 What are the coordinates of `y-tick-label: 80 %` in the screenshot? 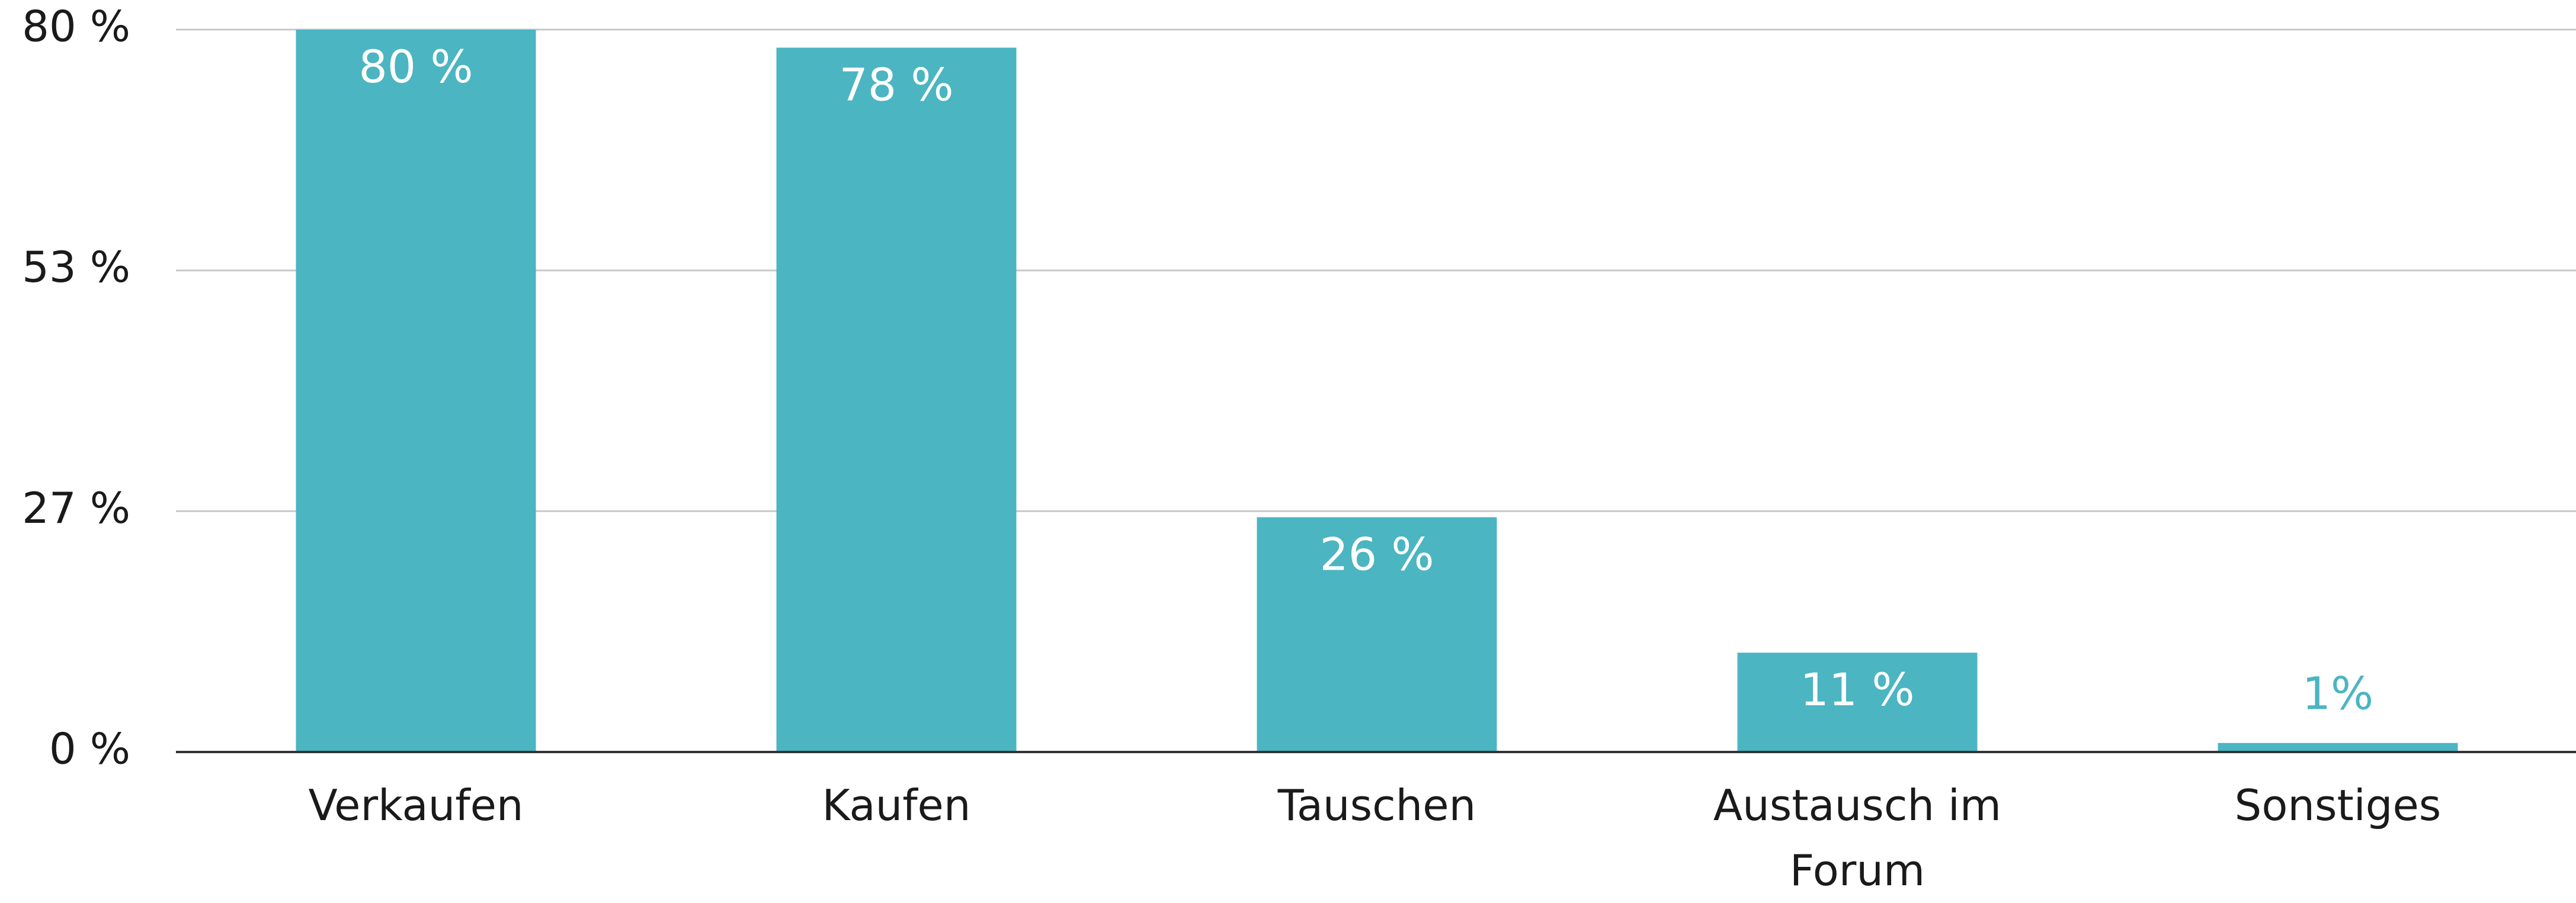 It's located at (76, 27).